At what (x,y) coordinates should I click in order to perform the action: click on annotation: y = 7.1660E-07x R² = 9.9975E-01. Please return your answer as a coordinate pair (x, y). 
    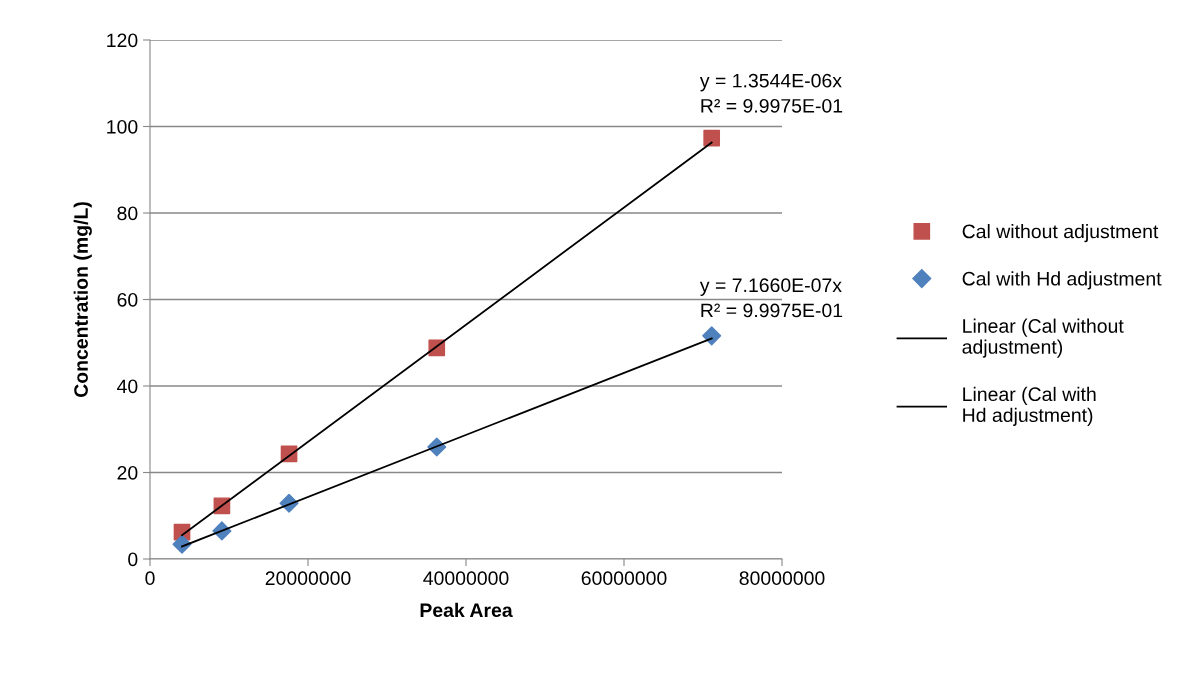
    Looking at the image, I should click on (771, 298).